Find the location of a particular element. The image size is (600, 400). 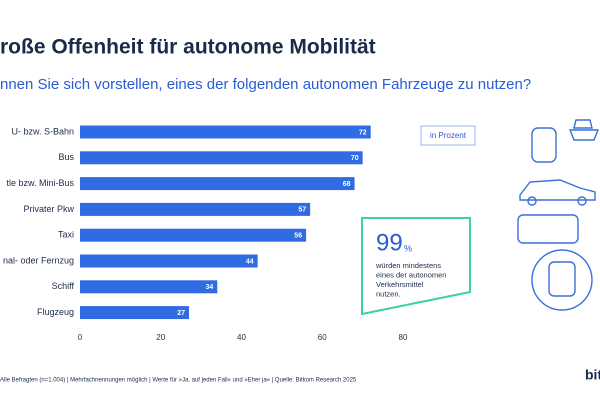

value-label: 70 is located at coordinates (355, 158).